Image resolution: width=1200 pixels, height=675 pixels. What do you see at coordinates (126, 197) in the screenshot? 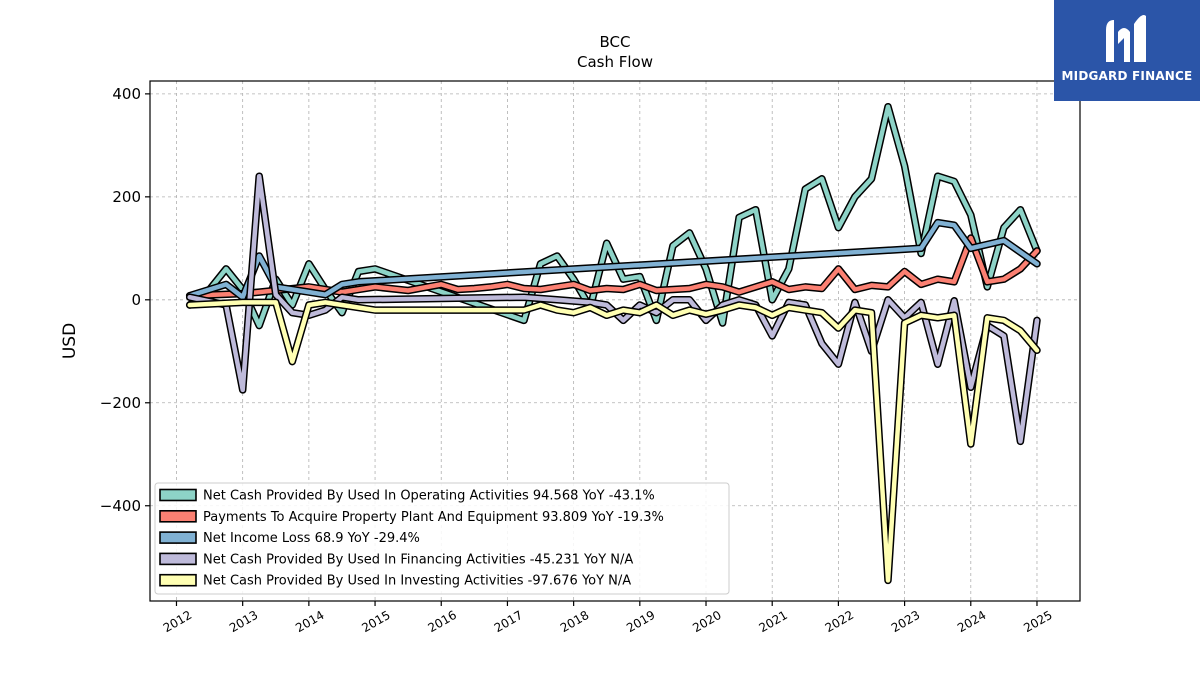
I see `y-tick-label: 200` at bounding box center [126, 197].